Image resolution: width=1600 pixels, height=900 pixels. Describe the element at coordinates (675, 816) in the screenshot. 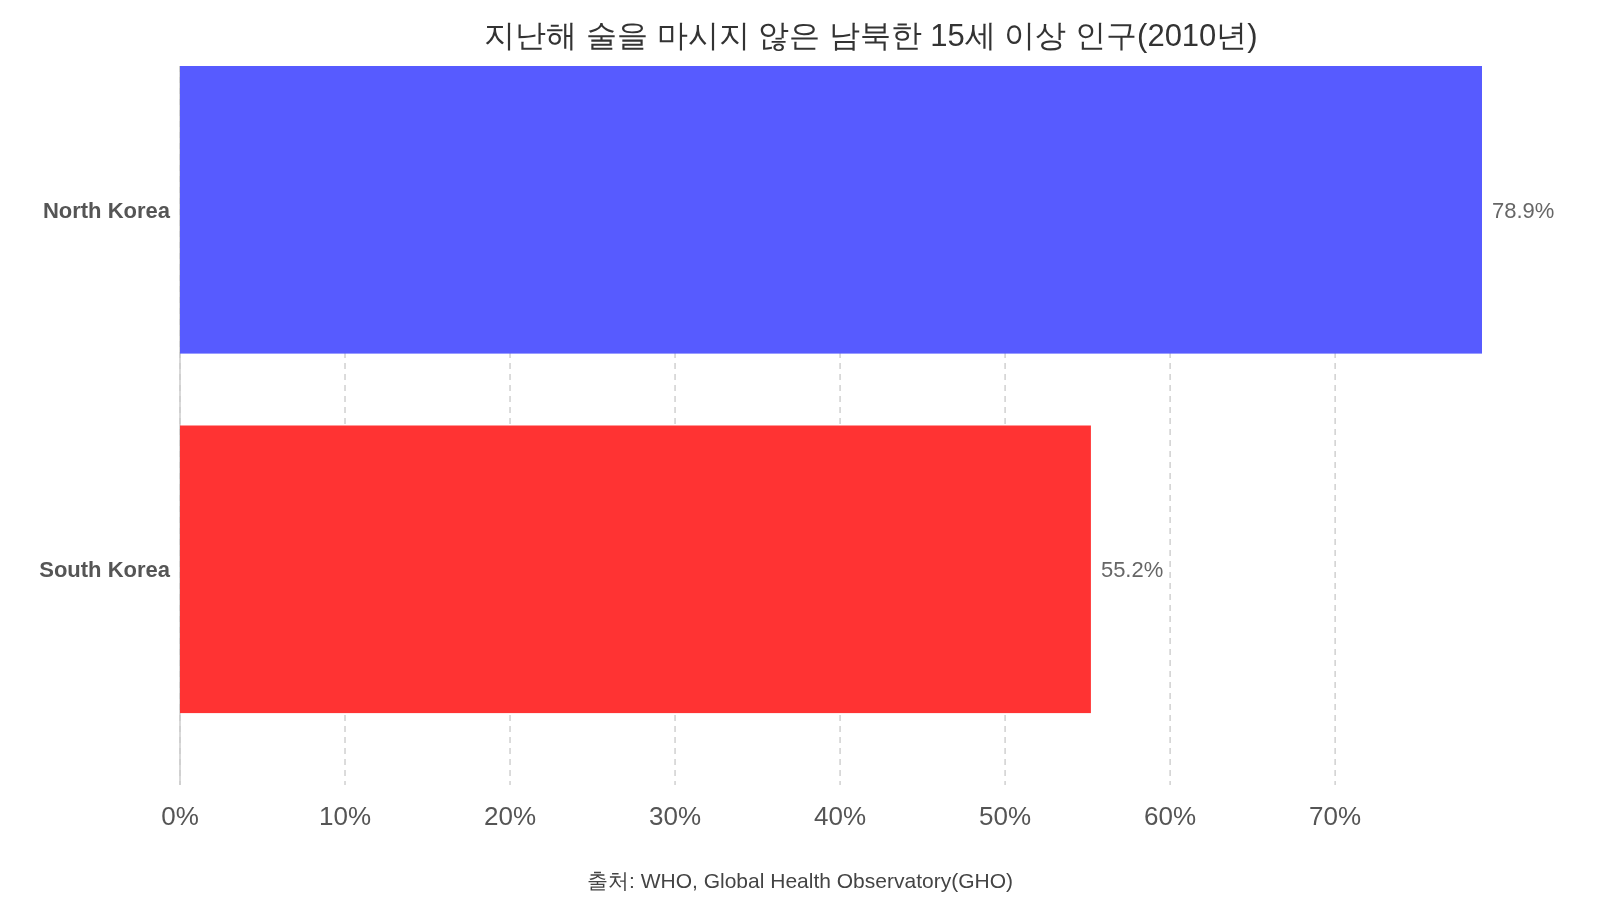

I see `x-tick-label: 30%` at that location.